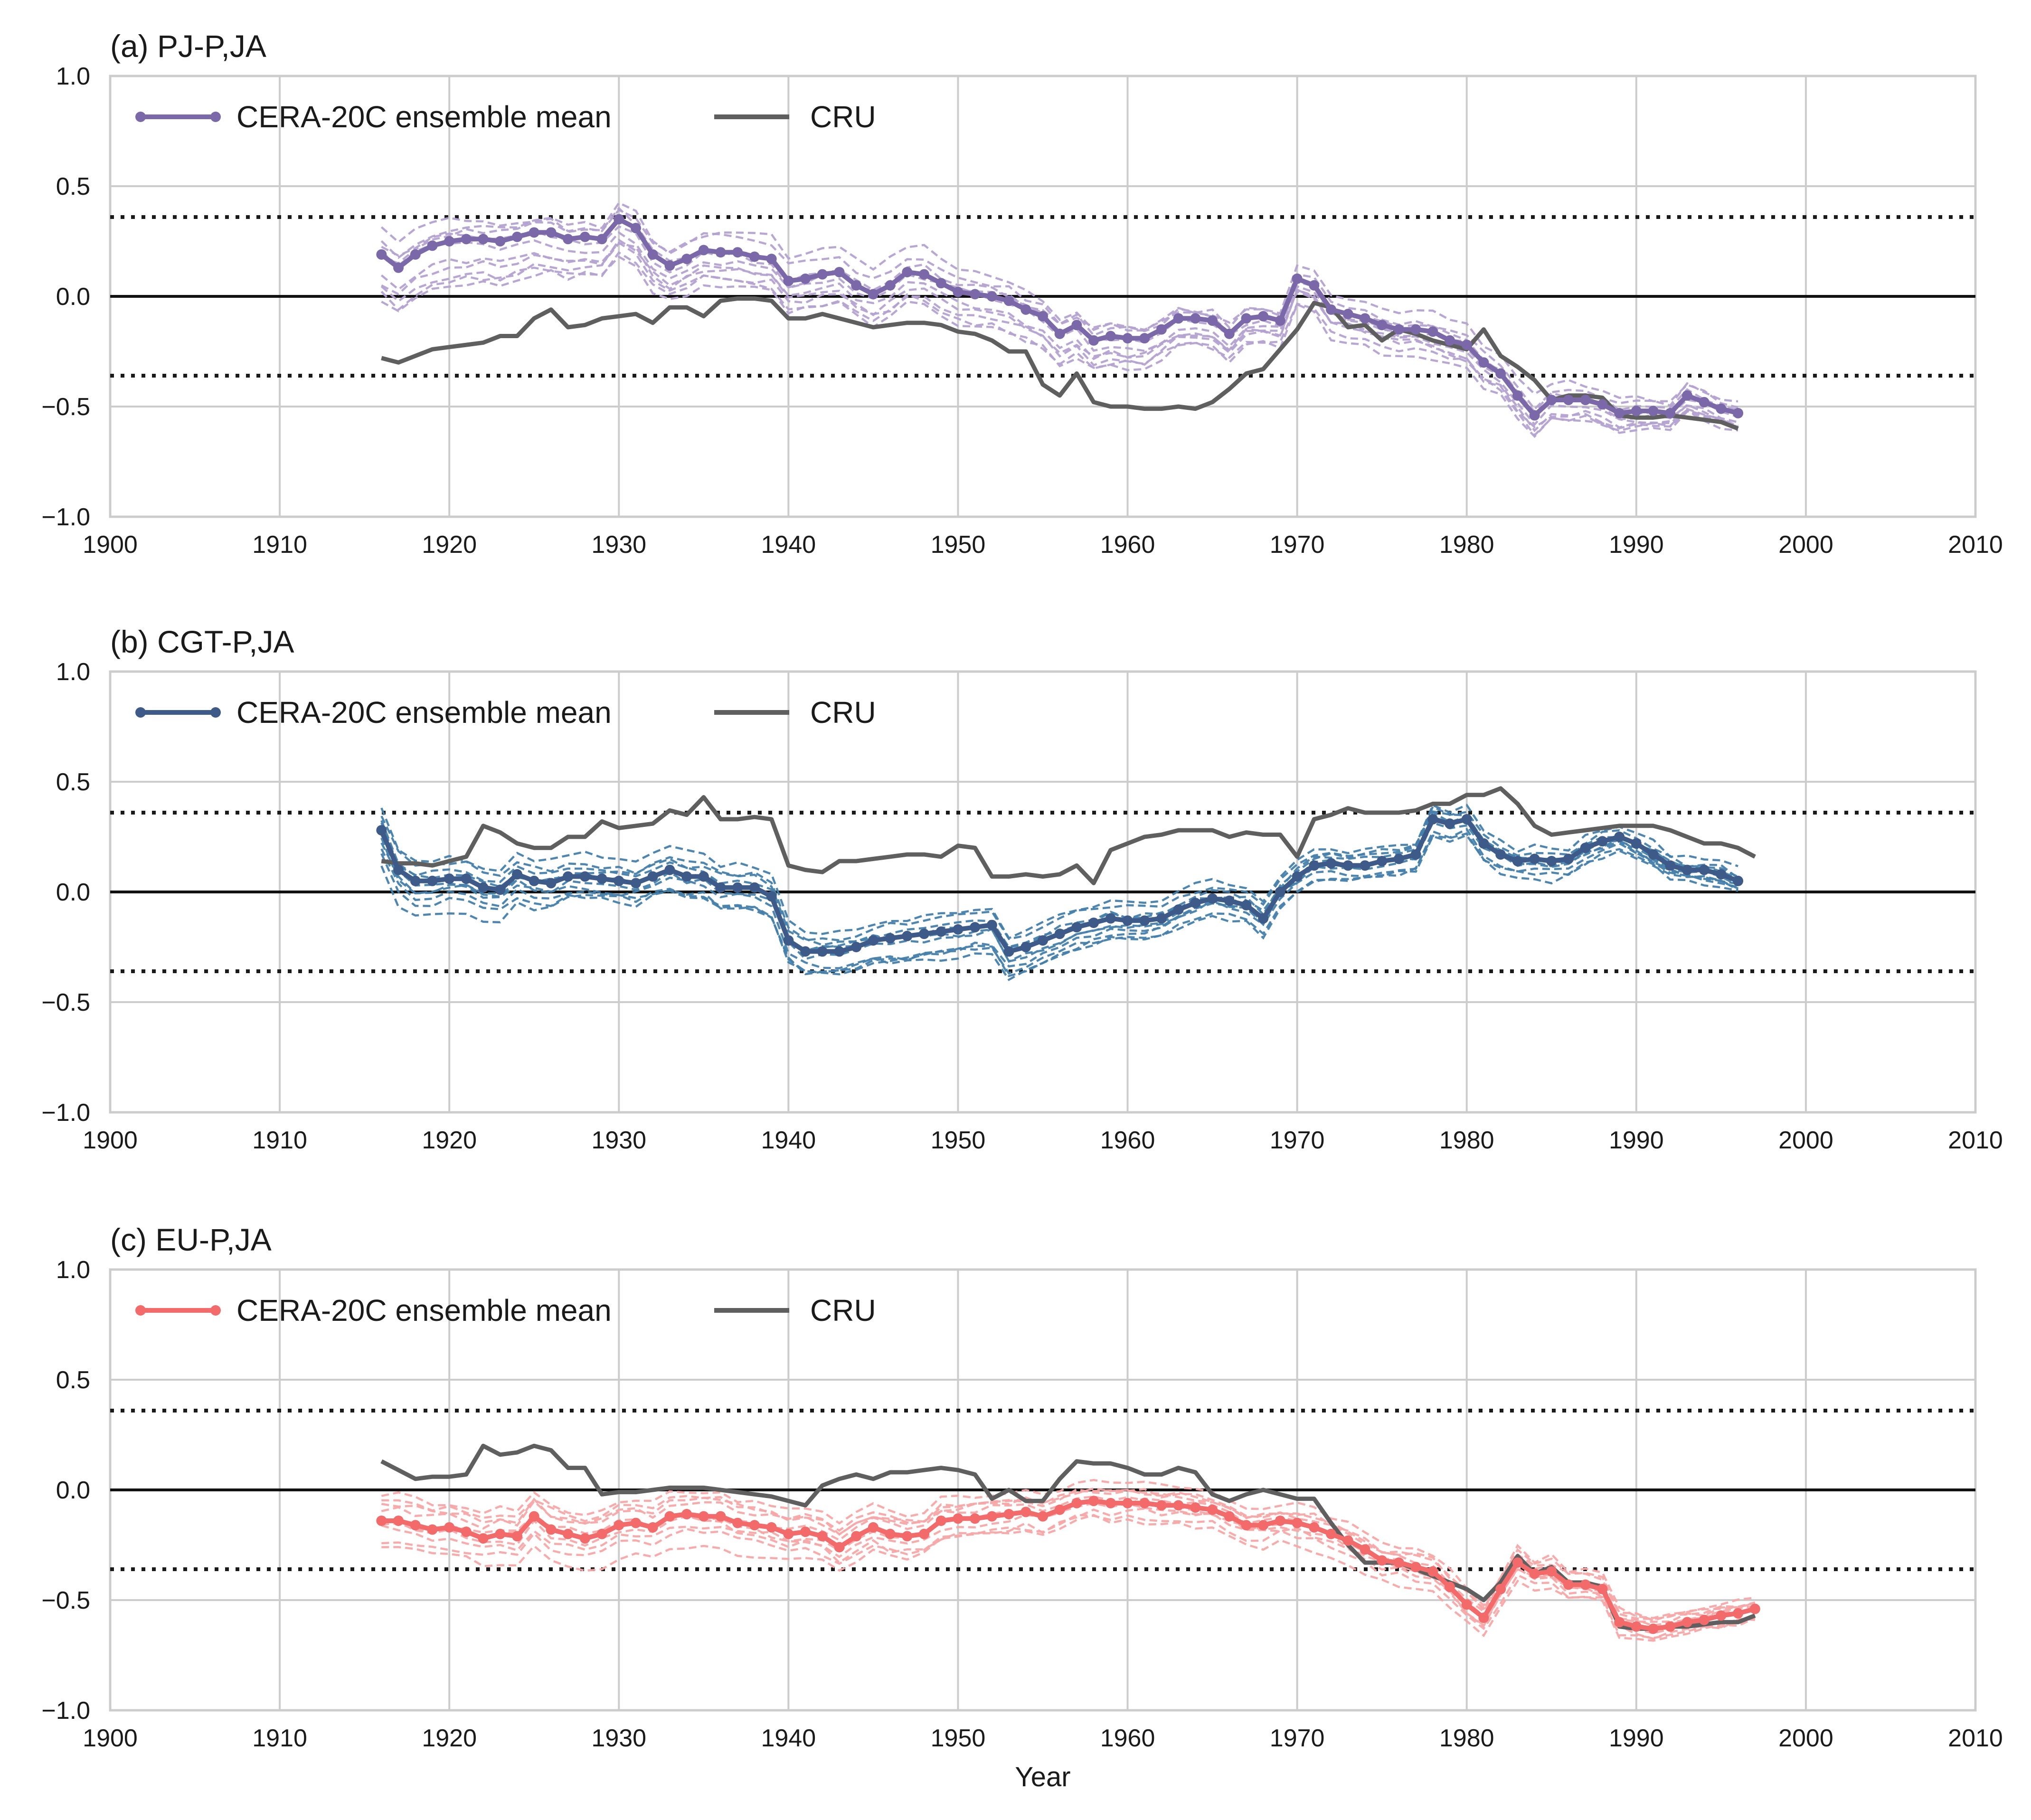 This screenshot has height=1820, width=2031. What do you see at coordinates (424, 117) in the screenshot?
I see `legend-mean-label: CERA-20C ensemble mean` at bounding box center [424, 117].